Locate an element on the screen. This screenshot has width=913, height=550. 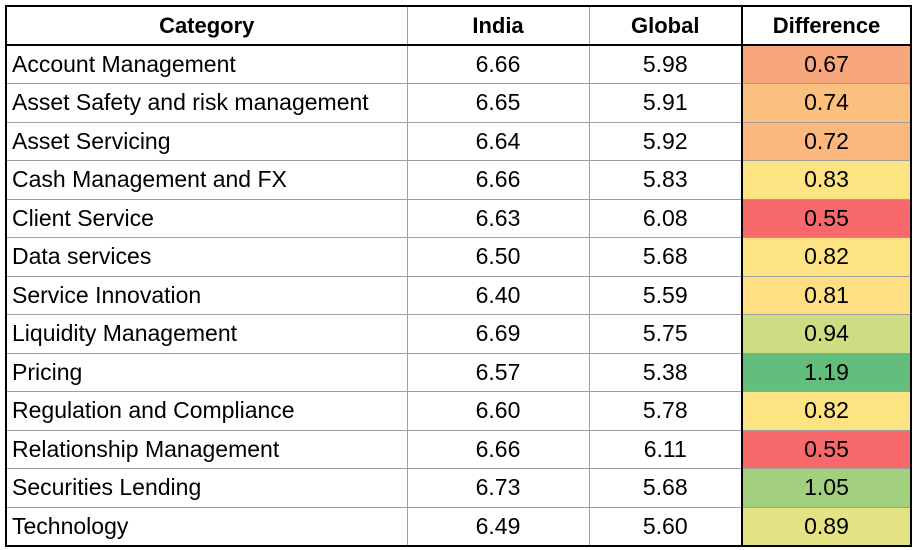
table-row: Regulation and Compliance 6.60 5.78 0.82 is located at coordinates (458, 411).